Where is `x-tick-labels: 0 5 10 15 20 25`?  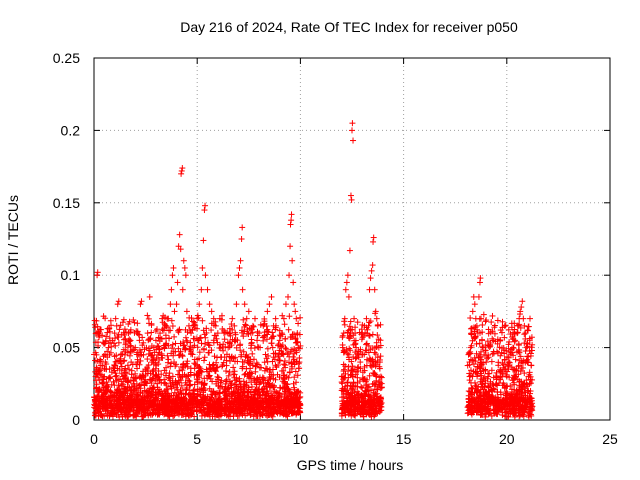
x-tick-labels: 0 5 10 15 20 25 is located at coordinates (354, 439).